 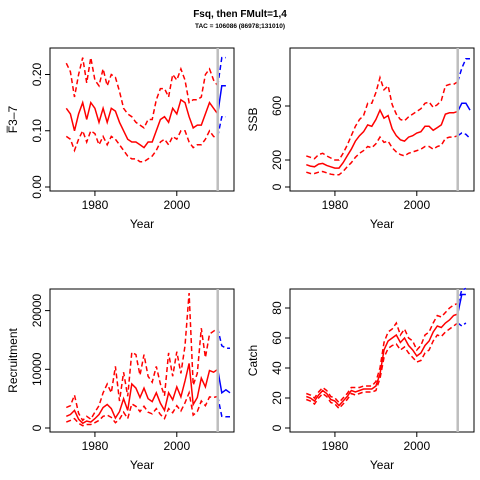 I want to click on catch-median-line, so click(x=382, y=360).